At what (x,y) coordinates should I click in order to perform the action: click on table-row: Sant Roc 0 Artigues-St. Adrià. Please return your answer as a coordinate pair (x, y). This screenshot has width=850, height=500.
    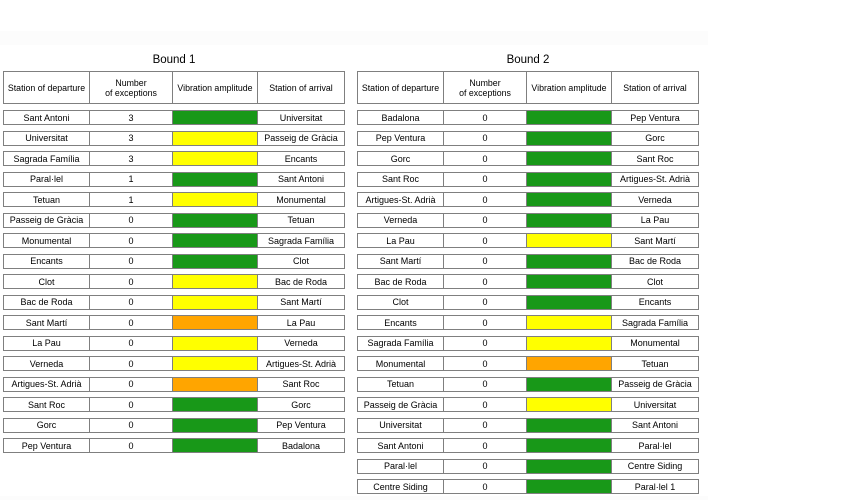
    Looking at the image, I should click on (528, 179).